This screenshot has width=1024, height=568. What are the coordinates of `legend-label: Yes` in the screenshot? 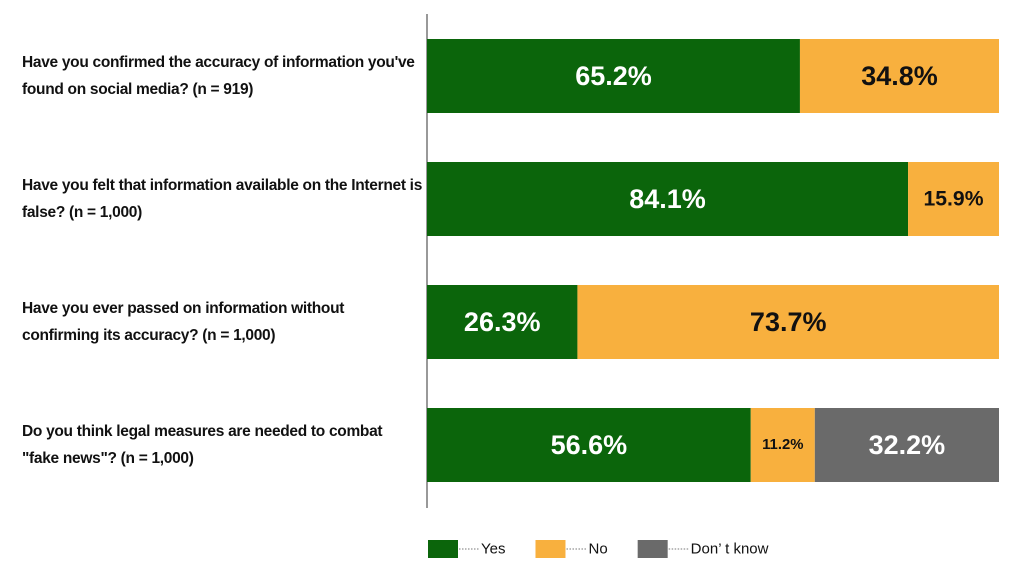 It's located at (493, 549).